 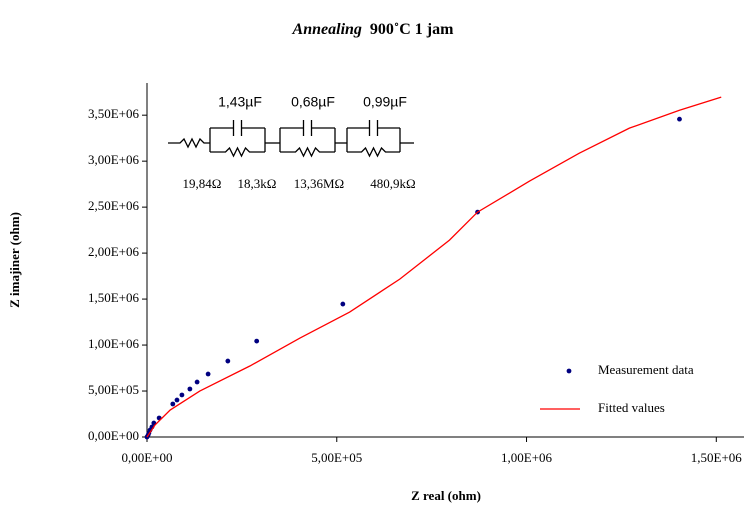 I want to click on x-tick-label: 1,50E+06, so click(x=717, y=457).